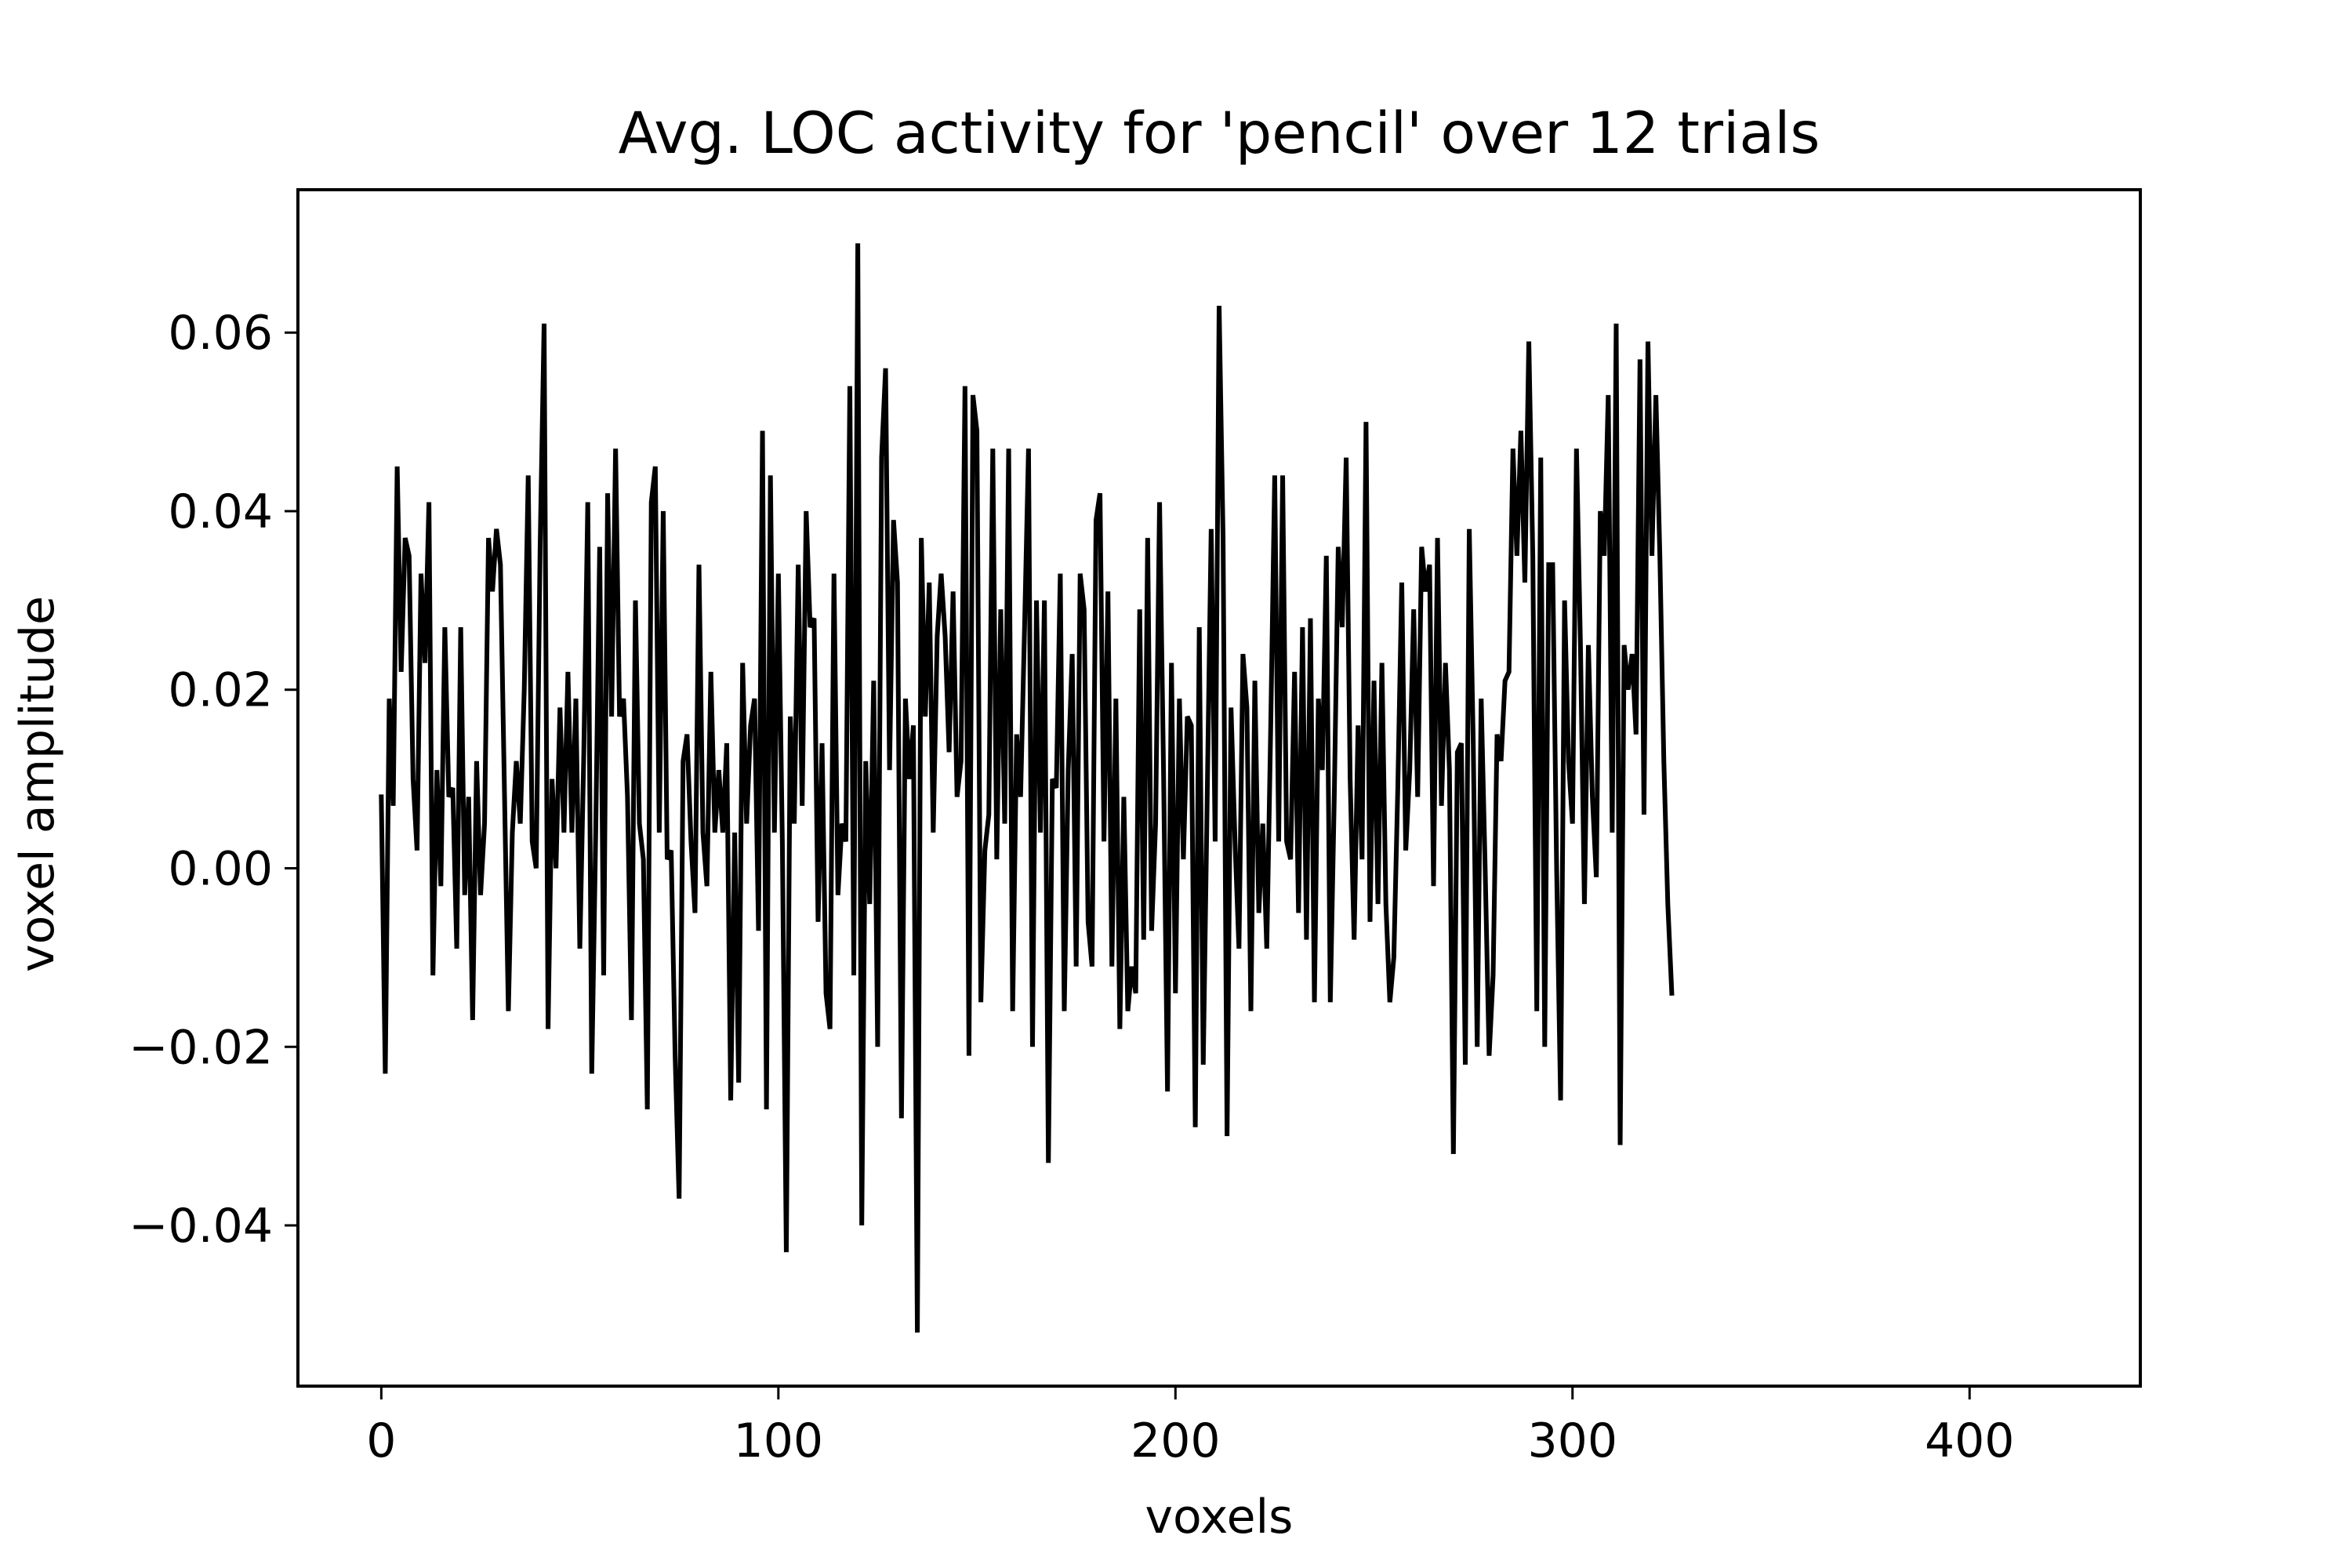  Describe the element at coordinates (1176, 1441) in the screenshot. I see `x-tick-label-2: 200` at that location.